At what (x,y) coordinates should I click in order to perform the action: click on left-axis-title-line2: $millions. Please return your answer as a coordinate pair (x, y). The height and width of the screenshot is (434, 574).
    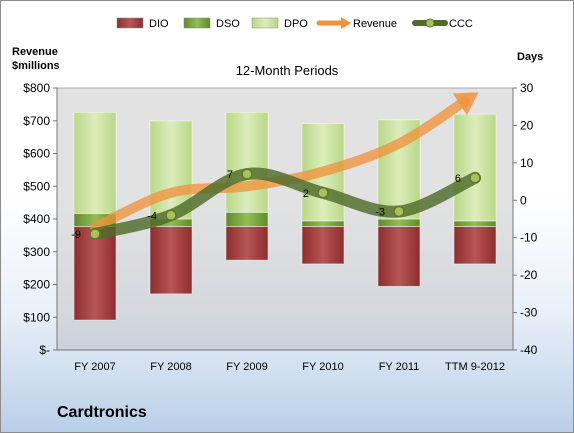
    Looking at the image, I should click on (36, 66).